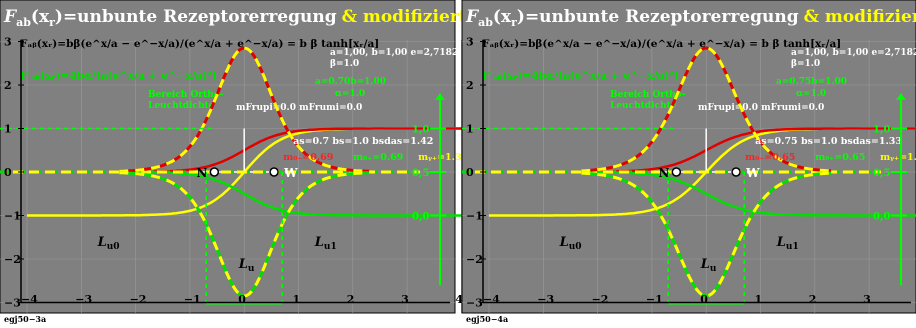 Image resolution: width=916 pixels, height=328 pixels. What do you see at coordinates (378, 157) in the screenshot?
I see `m-green-label: m₀₊=0.69` at bounding box center [378, 157].